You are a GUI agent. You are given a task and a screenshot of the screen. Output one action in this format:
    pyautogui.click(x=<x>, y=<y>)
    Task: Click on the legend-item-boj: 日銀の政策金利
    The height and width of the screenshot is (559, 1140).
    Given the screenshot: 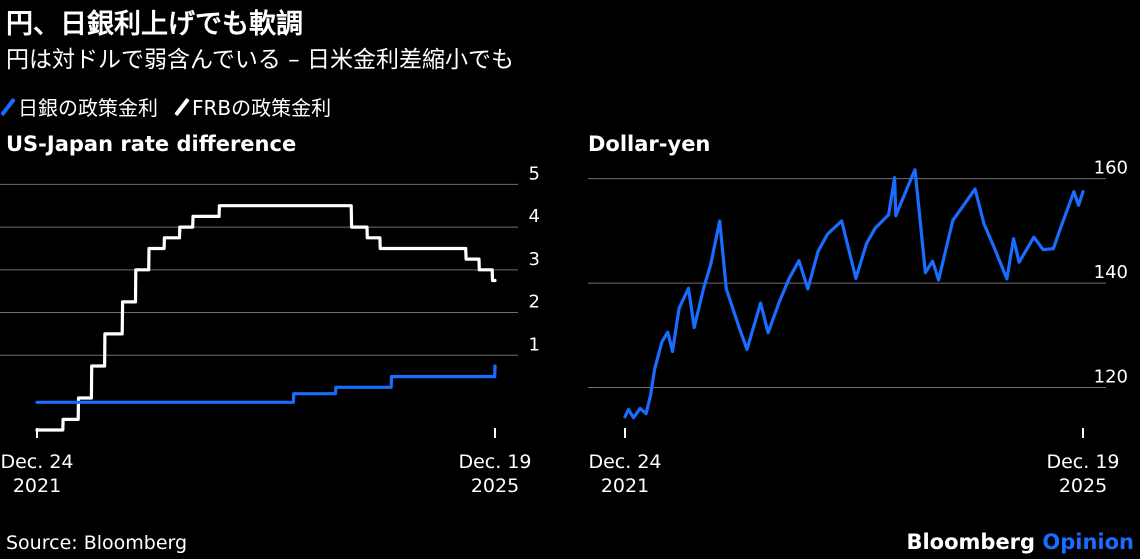 What is the action you would take?
    pyautogui.click(x=79, y=106)
    